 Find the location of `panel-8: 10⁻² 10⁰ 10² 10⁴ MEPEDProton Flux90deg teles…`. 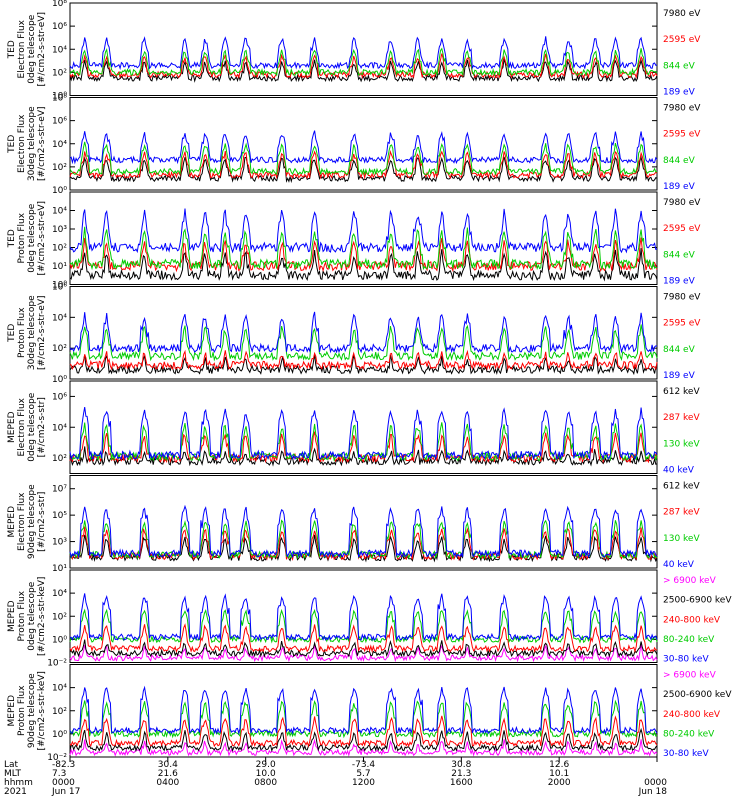

panel-8: 10⁻² 10⁰ 10² 10⁴ MEPEDProton Flux90deg teles… is located at coordinates (369, 713).